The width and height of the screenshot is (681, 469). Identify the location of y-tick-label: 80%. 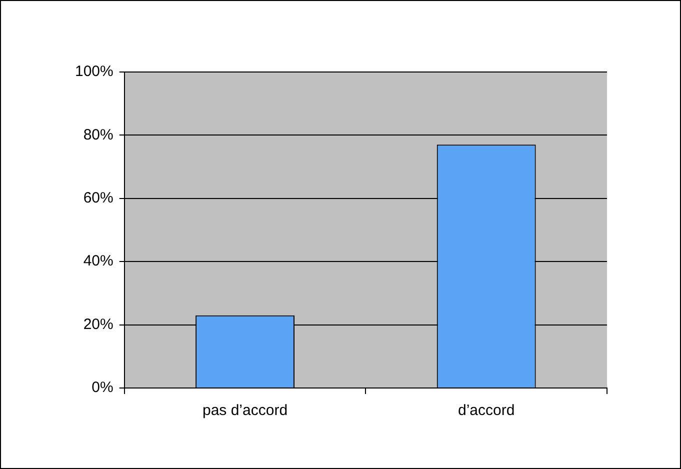
(98, 135).